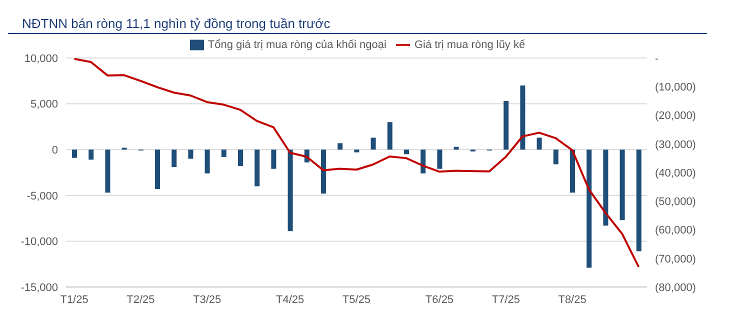 Image resolution: width=729 pixels, height=323 pixels. I want to click on y-tick-label: -10,000, so click(39, 242).